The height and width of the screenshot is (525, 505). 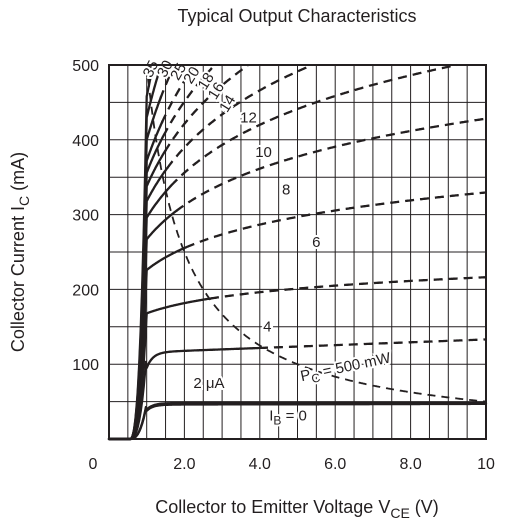 What do you see at coordinates (335, 464) in the screenshot?
I see `x-tick-label: 6.0` at bounding box center [335, 464].